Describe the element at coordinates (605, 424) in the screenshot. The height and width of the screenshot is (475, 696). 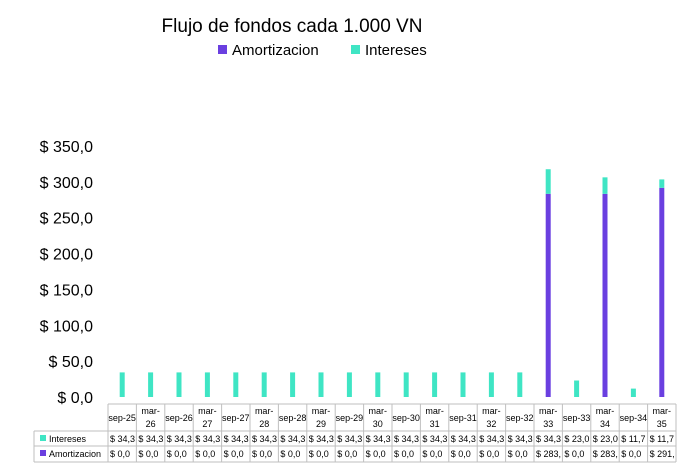
I see `x-tick-label: 34` at that location.